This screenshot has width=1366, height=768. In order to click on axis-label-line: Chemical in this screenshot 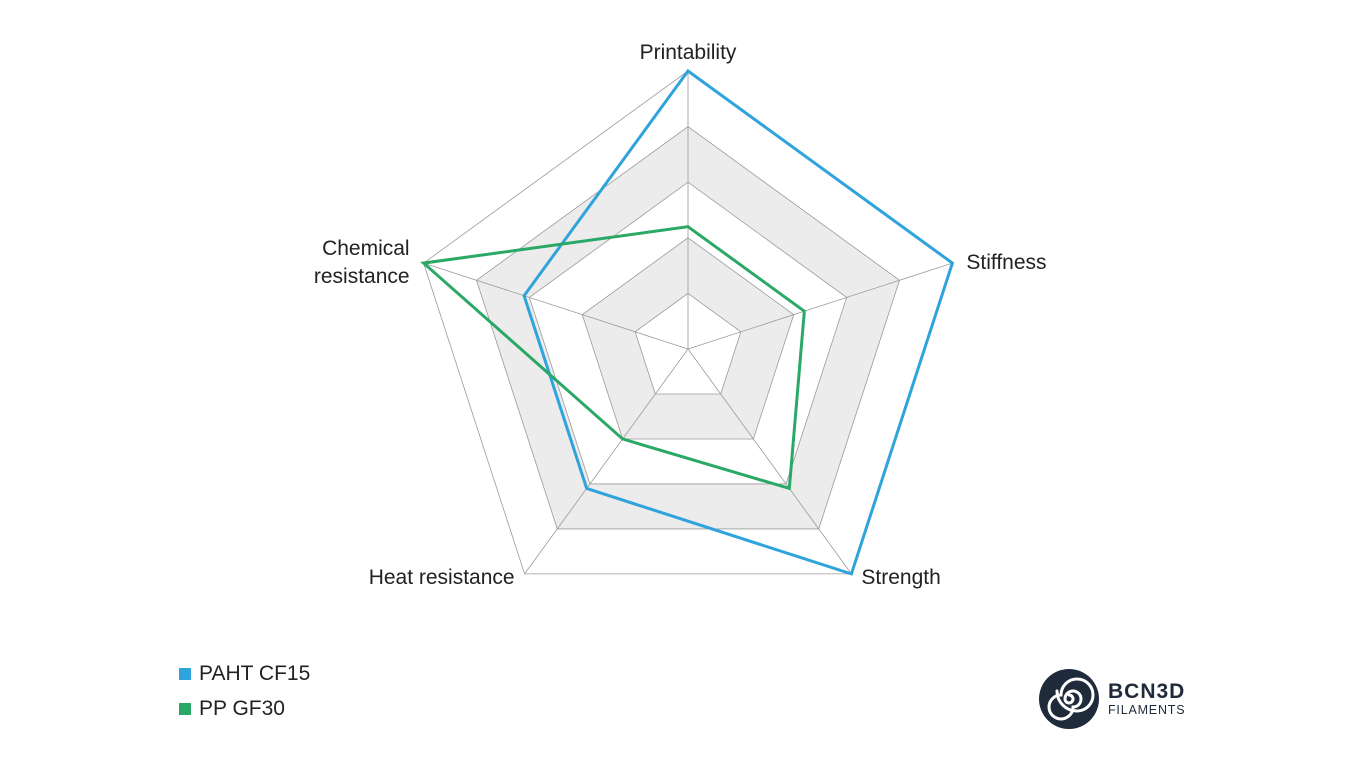, I will do `click(366, 248)`.